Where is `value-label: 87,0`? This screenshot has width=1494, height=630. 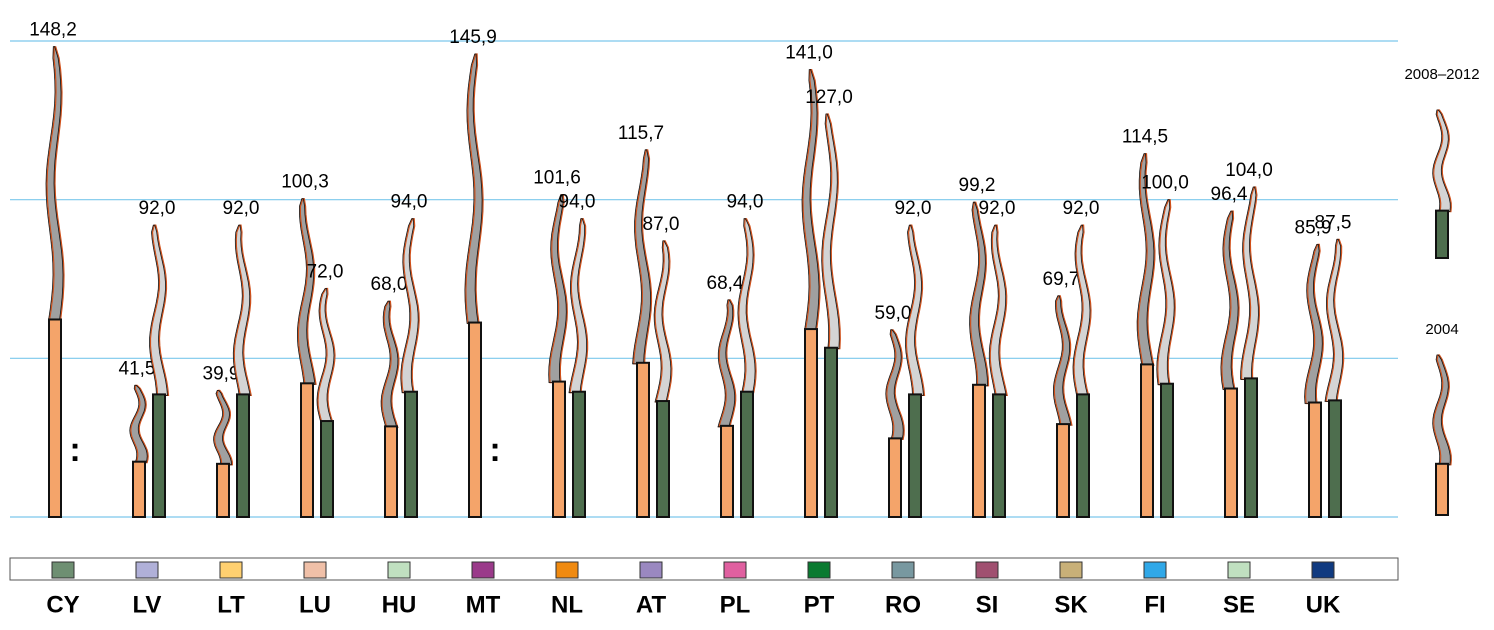 value-label: 87,0 is located at coordinates (661, 224).